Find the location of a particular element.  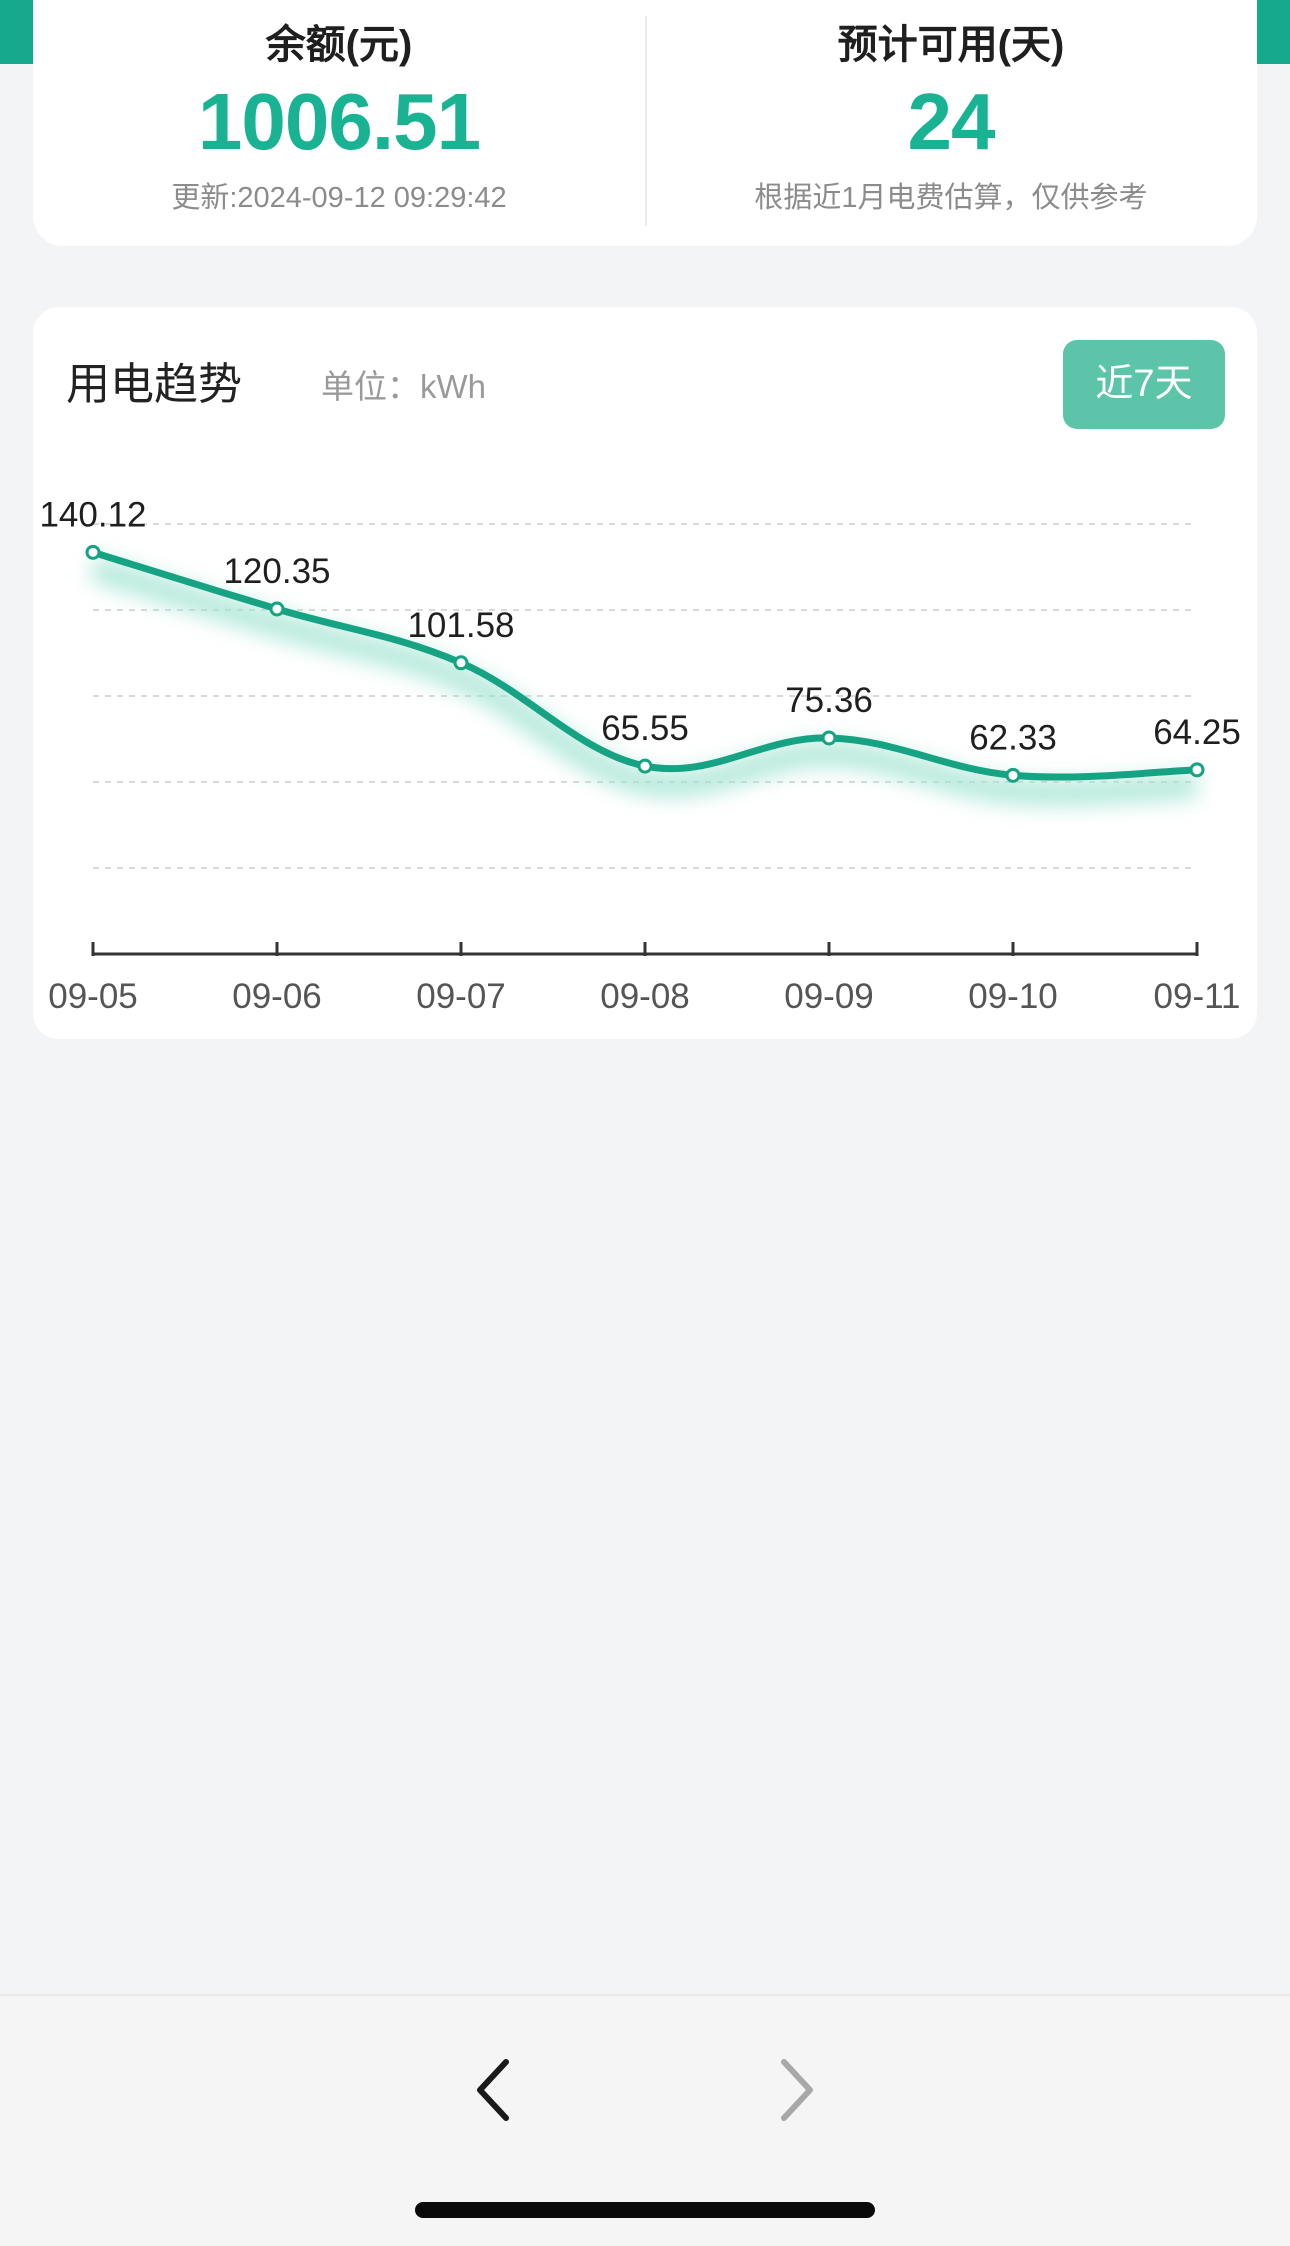

trend-title: 用电趋势 is located at coordinates (154, 384).